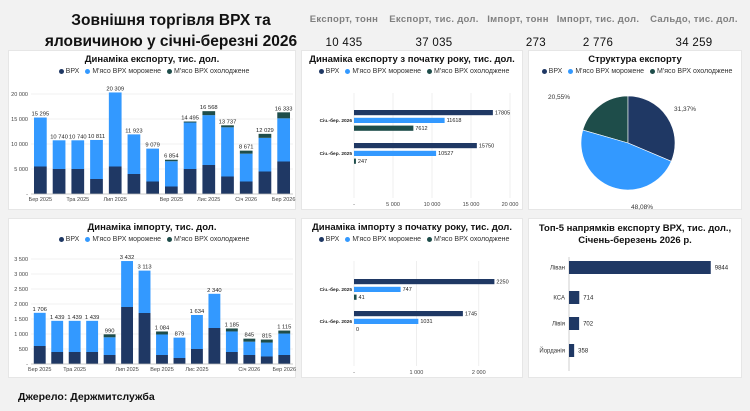  What do you see at coordinates (152, 227) in the screenshot?
I see `chart-title: Динаміка імпорту, тис. дол.` at bounding box center [152, 227].